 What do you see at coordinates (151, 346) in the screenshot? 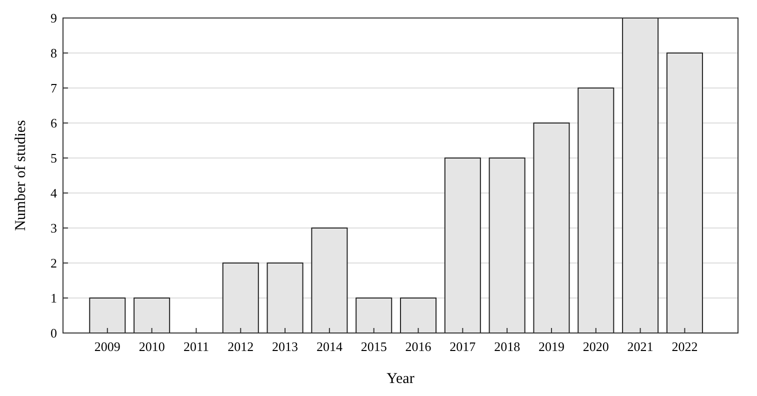
I see `x-tick-label: 2010` at bounding box center [151, 346].